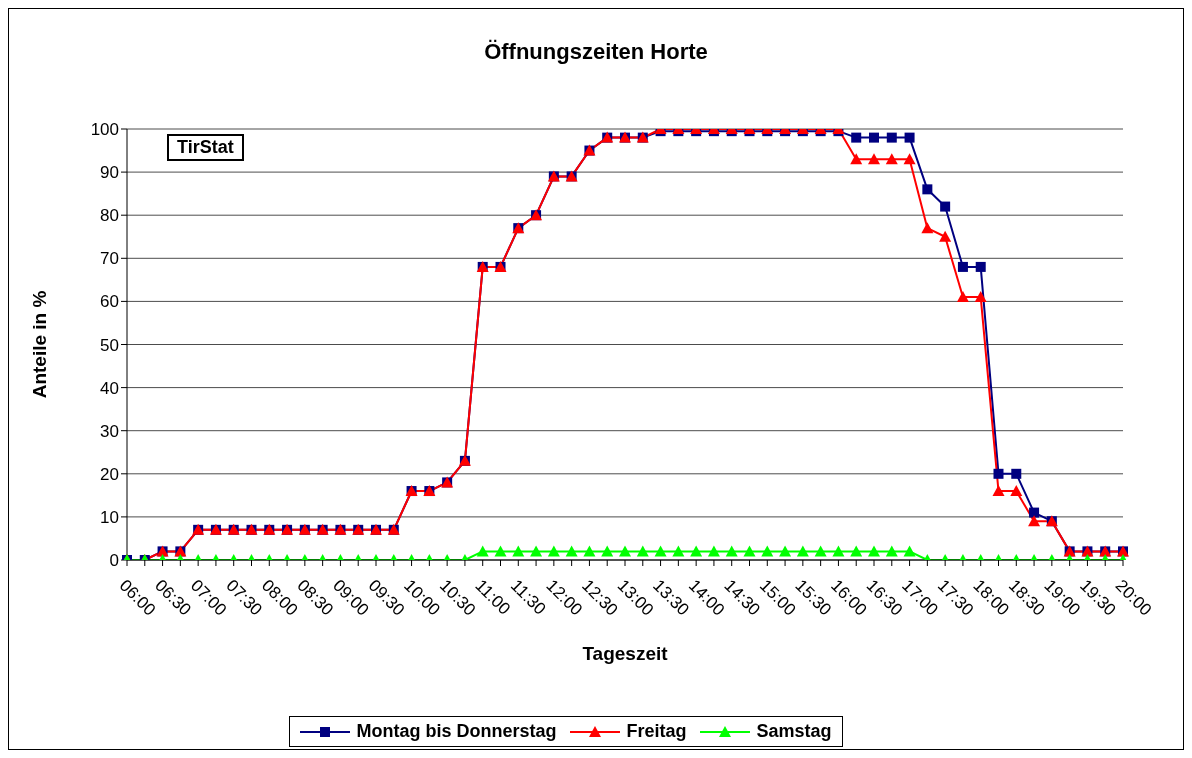 The height and width of the screenshot is (758, 1192). I want to click on y-tick-label: 40, so click(109, 388).